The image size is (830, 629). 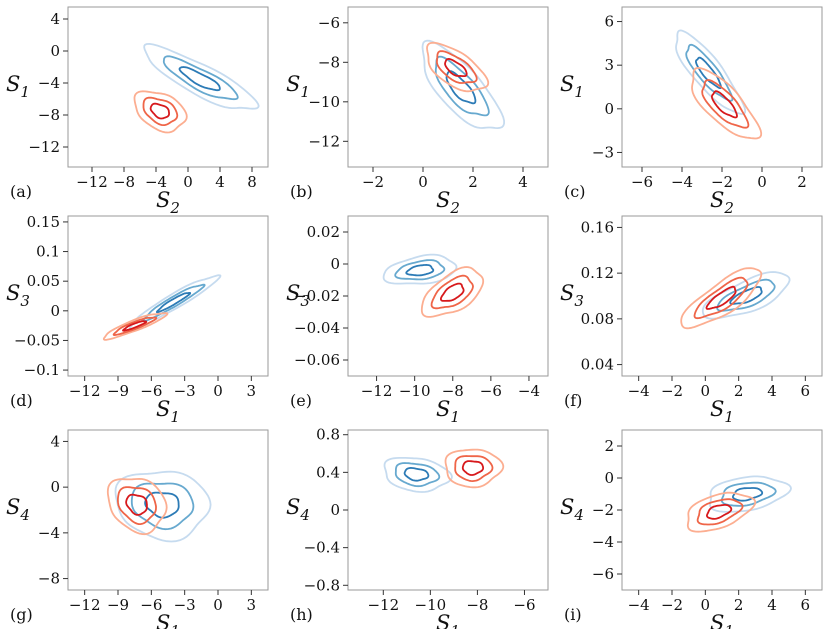 What do you see at coordinates (603, 510) in the screenshot?
I see `y-tick-label: −2` at bounding box center [603, 510].